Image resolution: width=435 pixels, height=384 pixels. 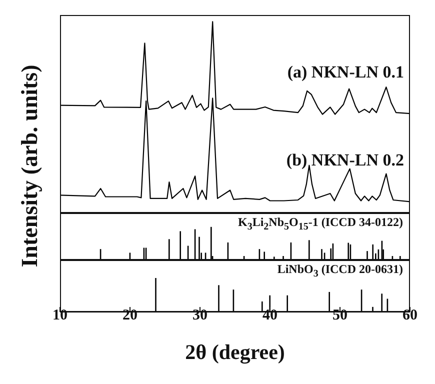 I want to click on x-tick-label: 60, so click(x=410, y=316).